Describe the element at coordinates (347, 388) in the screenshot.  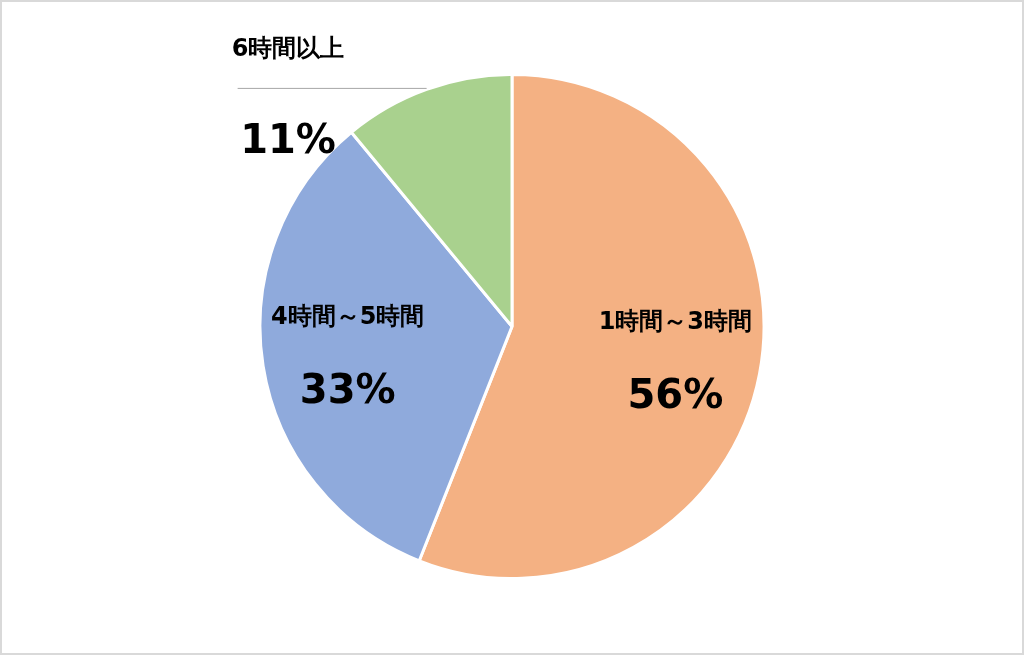
I see `data-label: 33%` at that location.